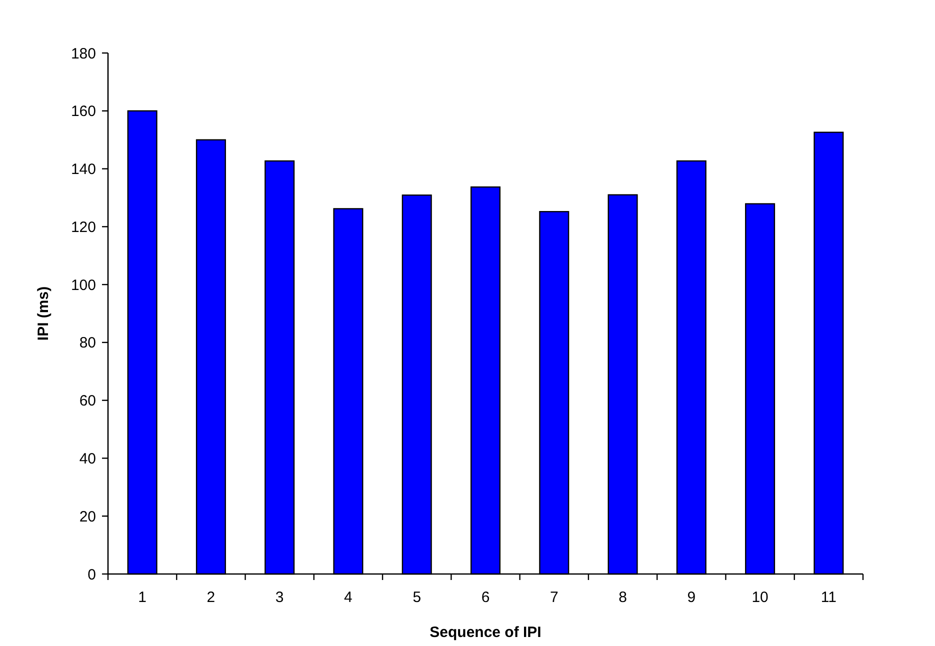 This screenshot has height=646, width=935. What do you see at coordinates (83, 169) in the screenshot?
I see `y-tick-label: 140` at bounding box center [83, 169].